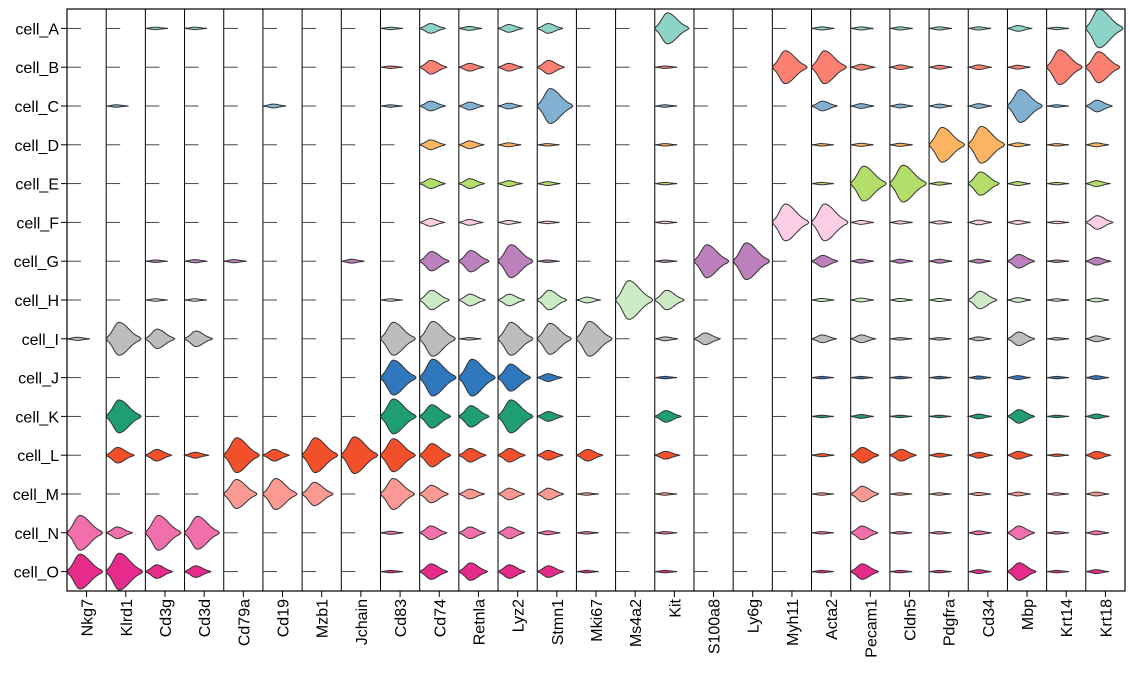 The width and height of the screenshot is (1130, 678). What do you see at coordinates (901, 377) in the screenshot?
I see `violin-cell_J-Cldn5` at bounding box center [901, 377].